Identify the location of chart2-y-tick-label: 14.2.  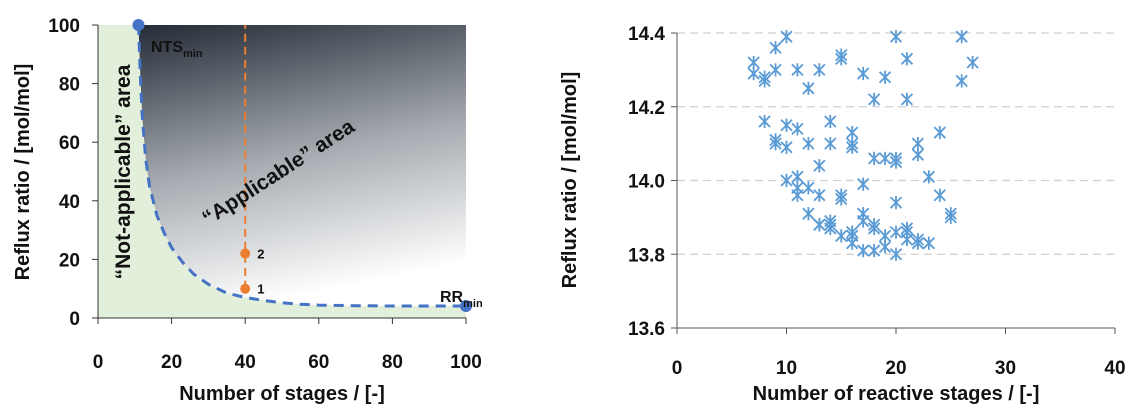
(646, 108).